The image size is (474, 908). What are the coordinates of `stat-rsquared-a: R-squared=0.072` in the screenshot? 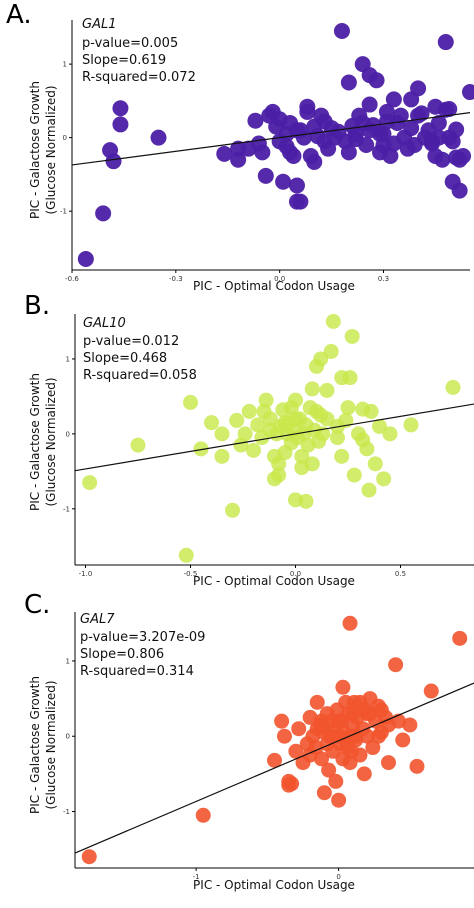 It's located at (139, 77).